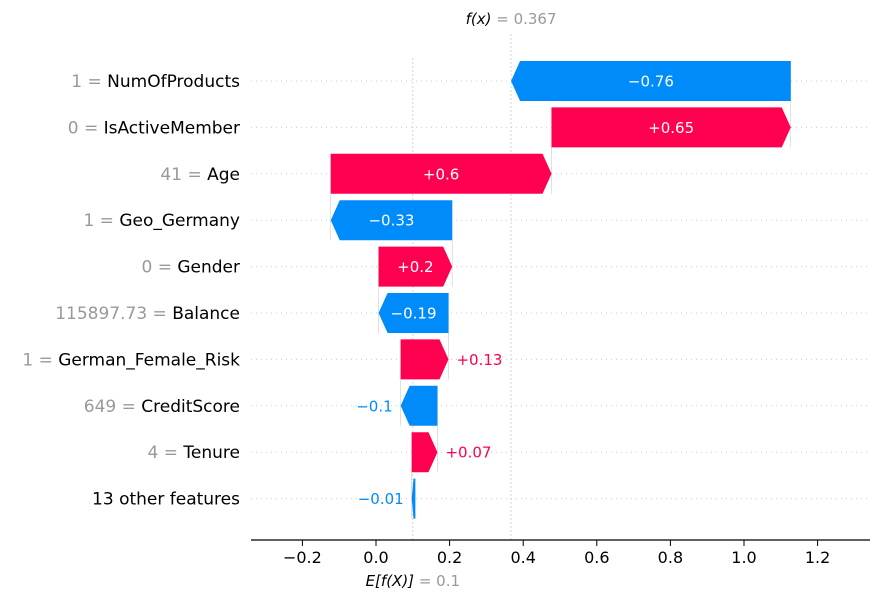 The width and height of the screenshot is (880, 600). I want to click on fx-value: 0.367, so click(535, 19).